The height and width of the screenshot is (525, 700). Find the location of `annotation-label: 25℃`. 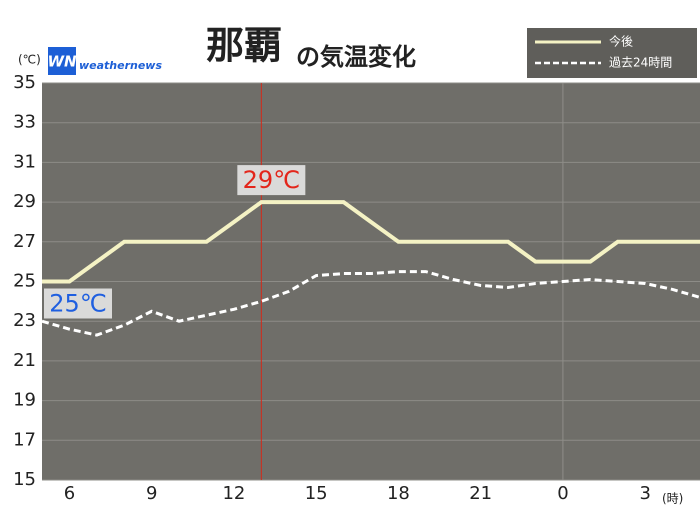

annotation-label: 25℃ is located at coordinates (78, 304).